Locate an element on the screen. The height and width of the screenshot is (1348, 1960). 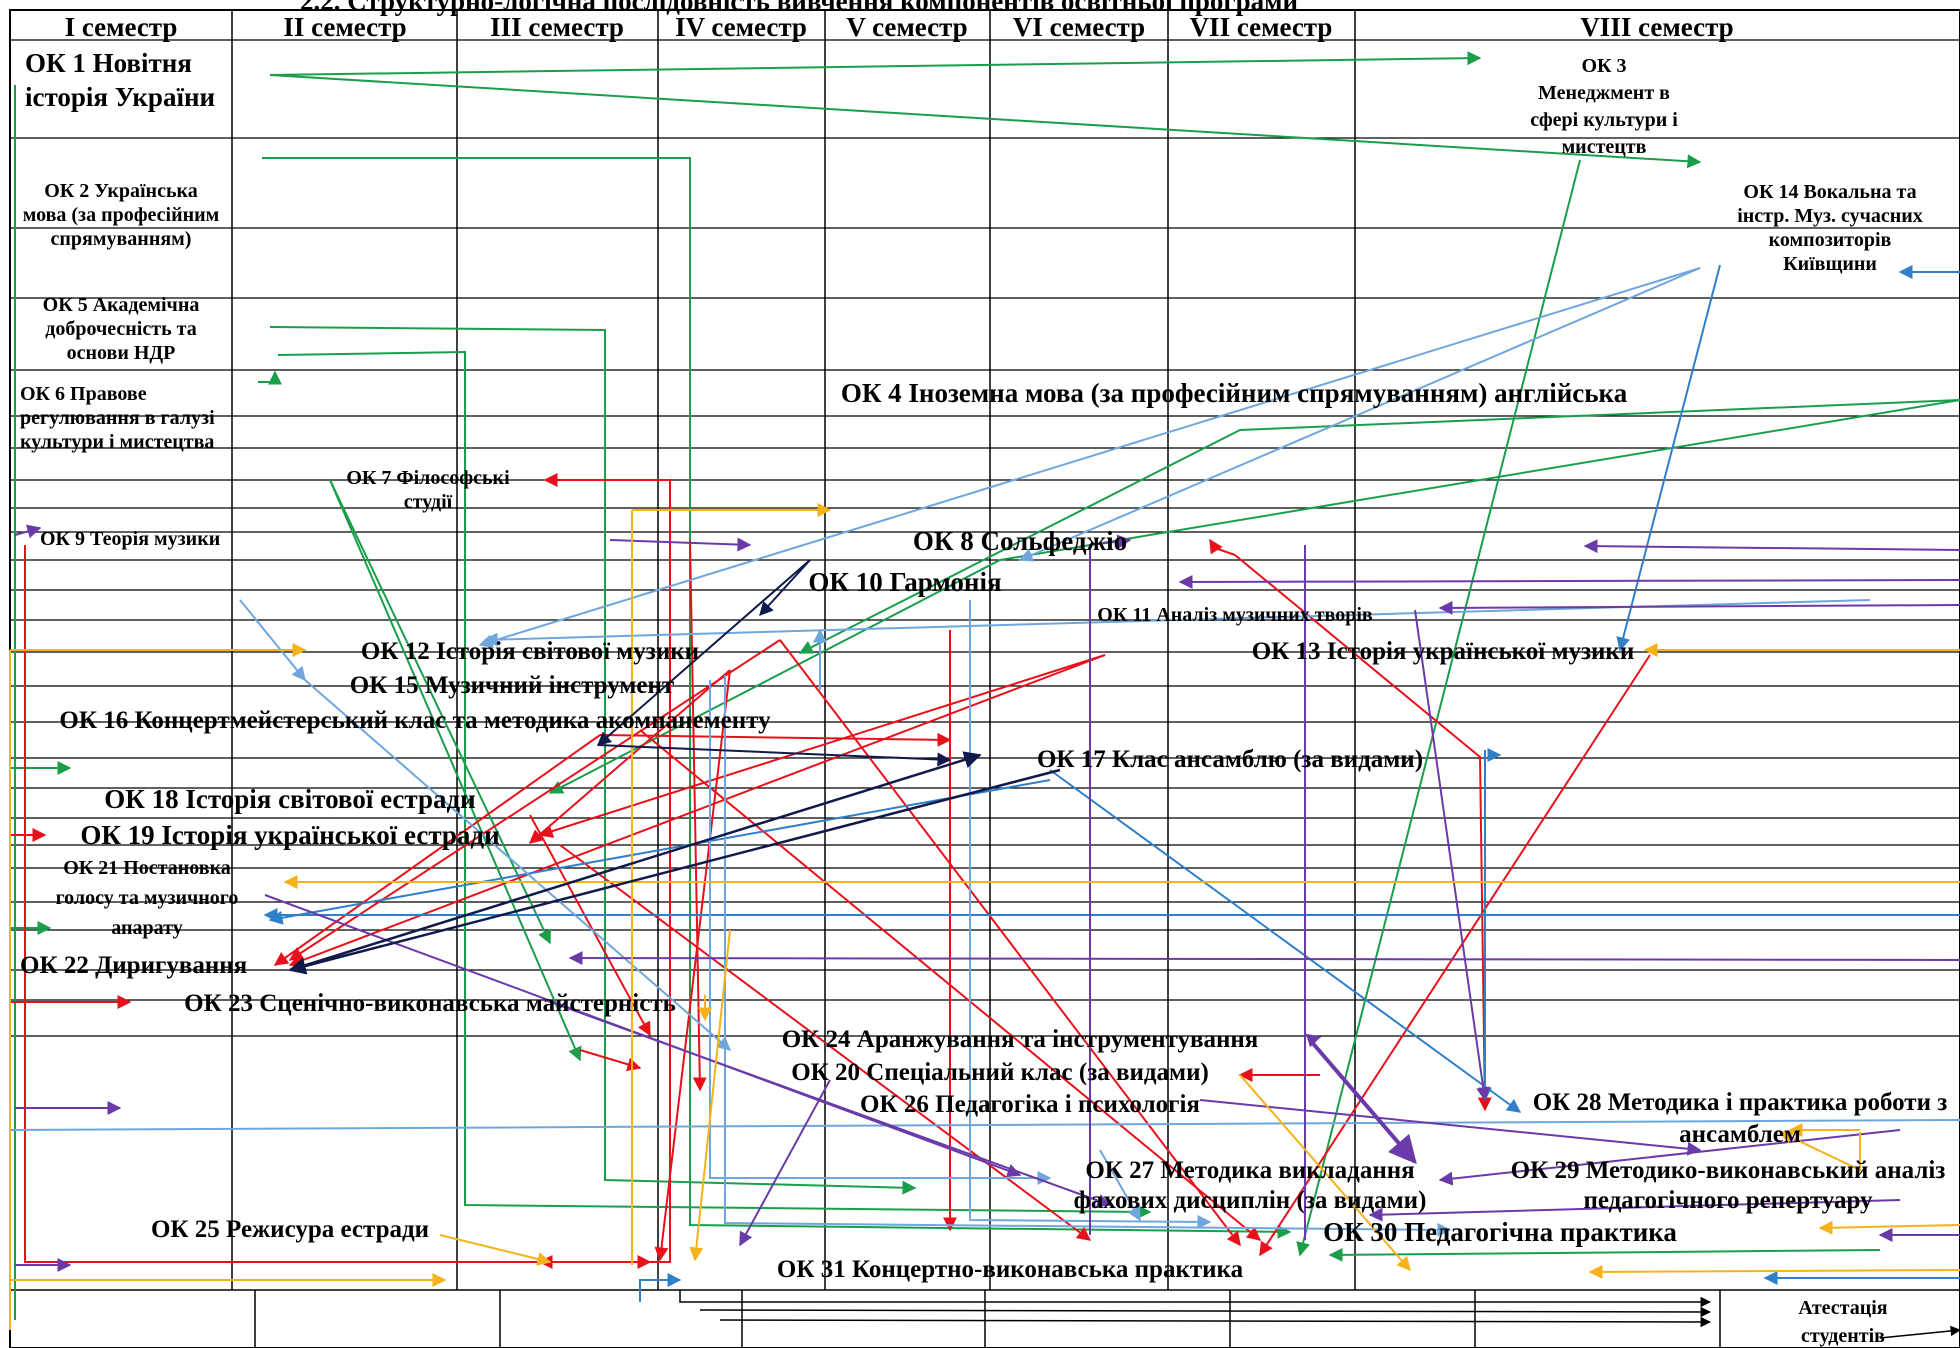
ok11-label: ОК 11 Аналіз музичних творів is located at coordinates (1235, 615).